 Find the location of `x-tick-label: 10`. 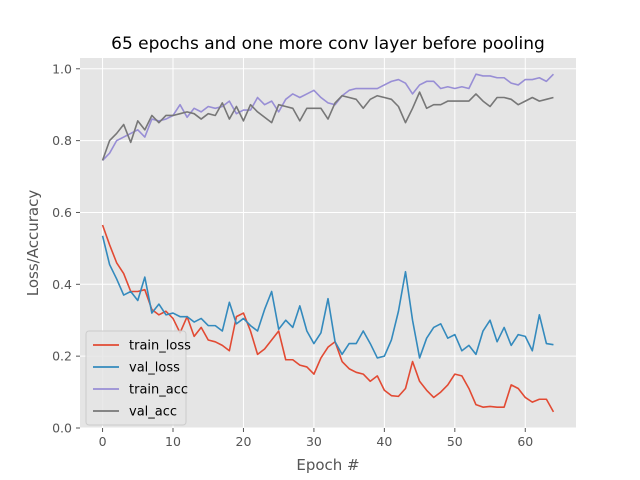

x-tick-label: 10 is located at coordinates (173, 441).